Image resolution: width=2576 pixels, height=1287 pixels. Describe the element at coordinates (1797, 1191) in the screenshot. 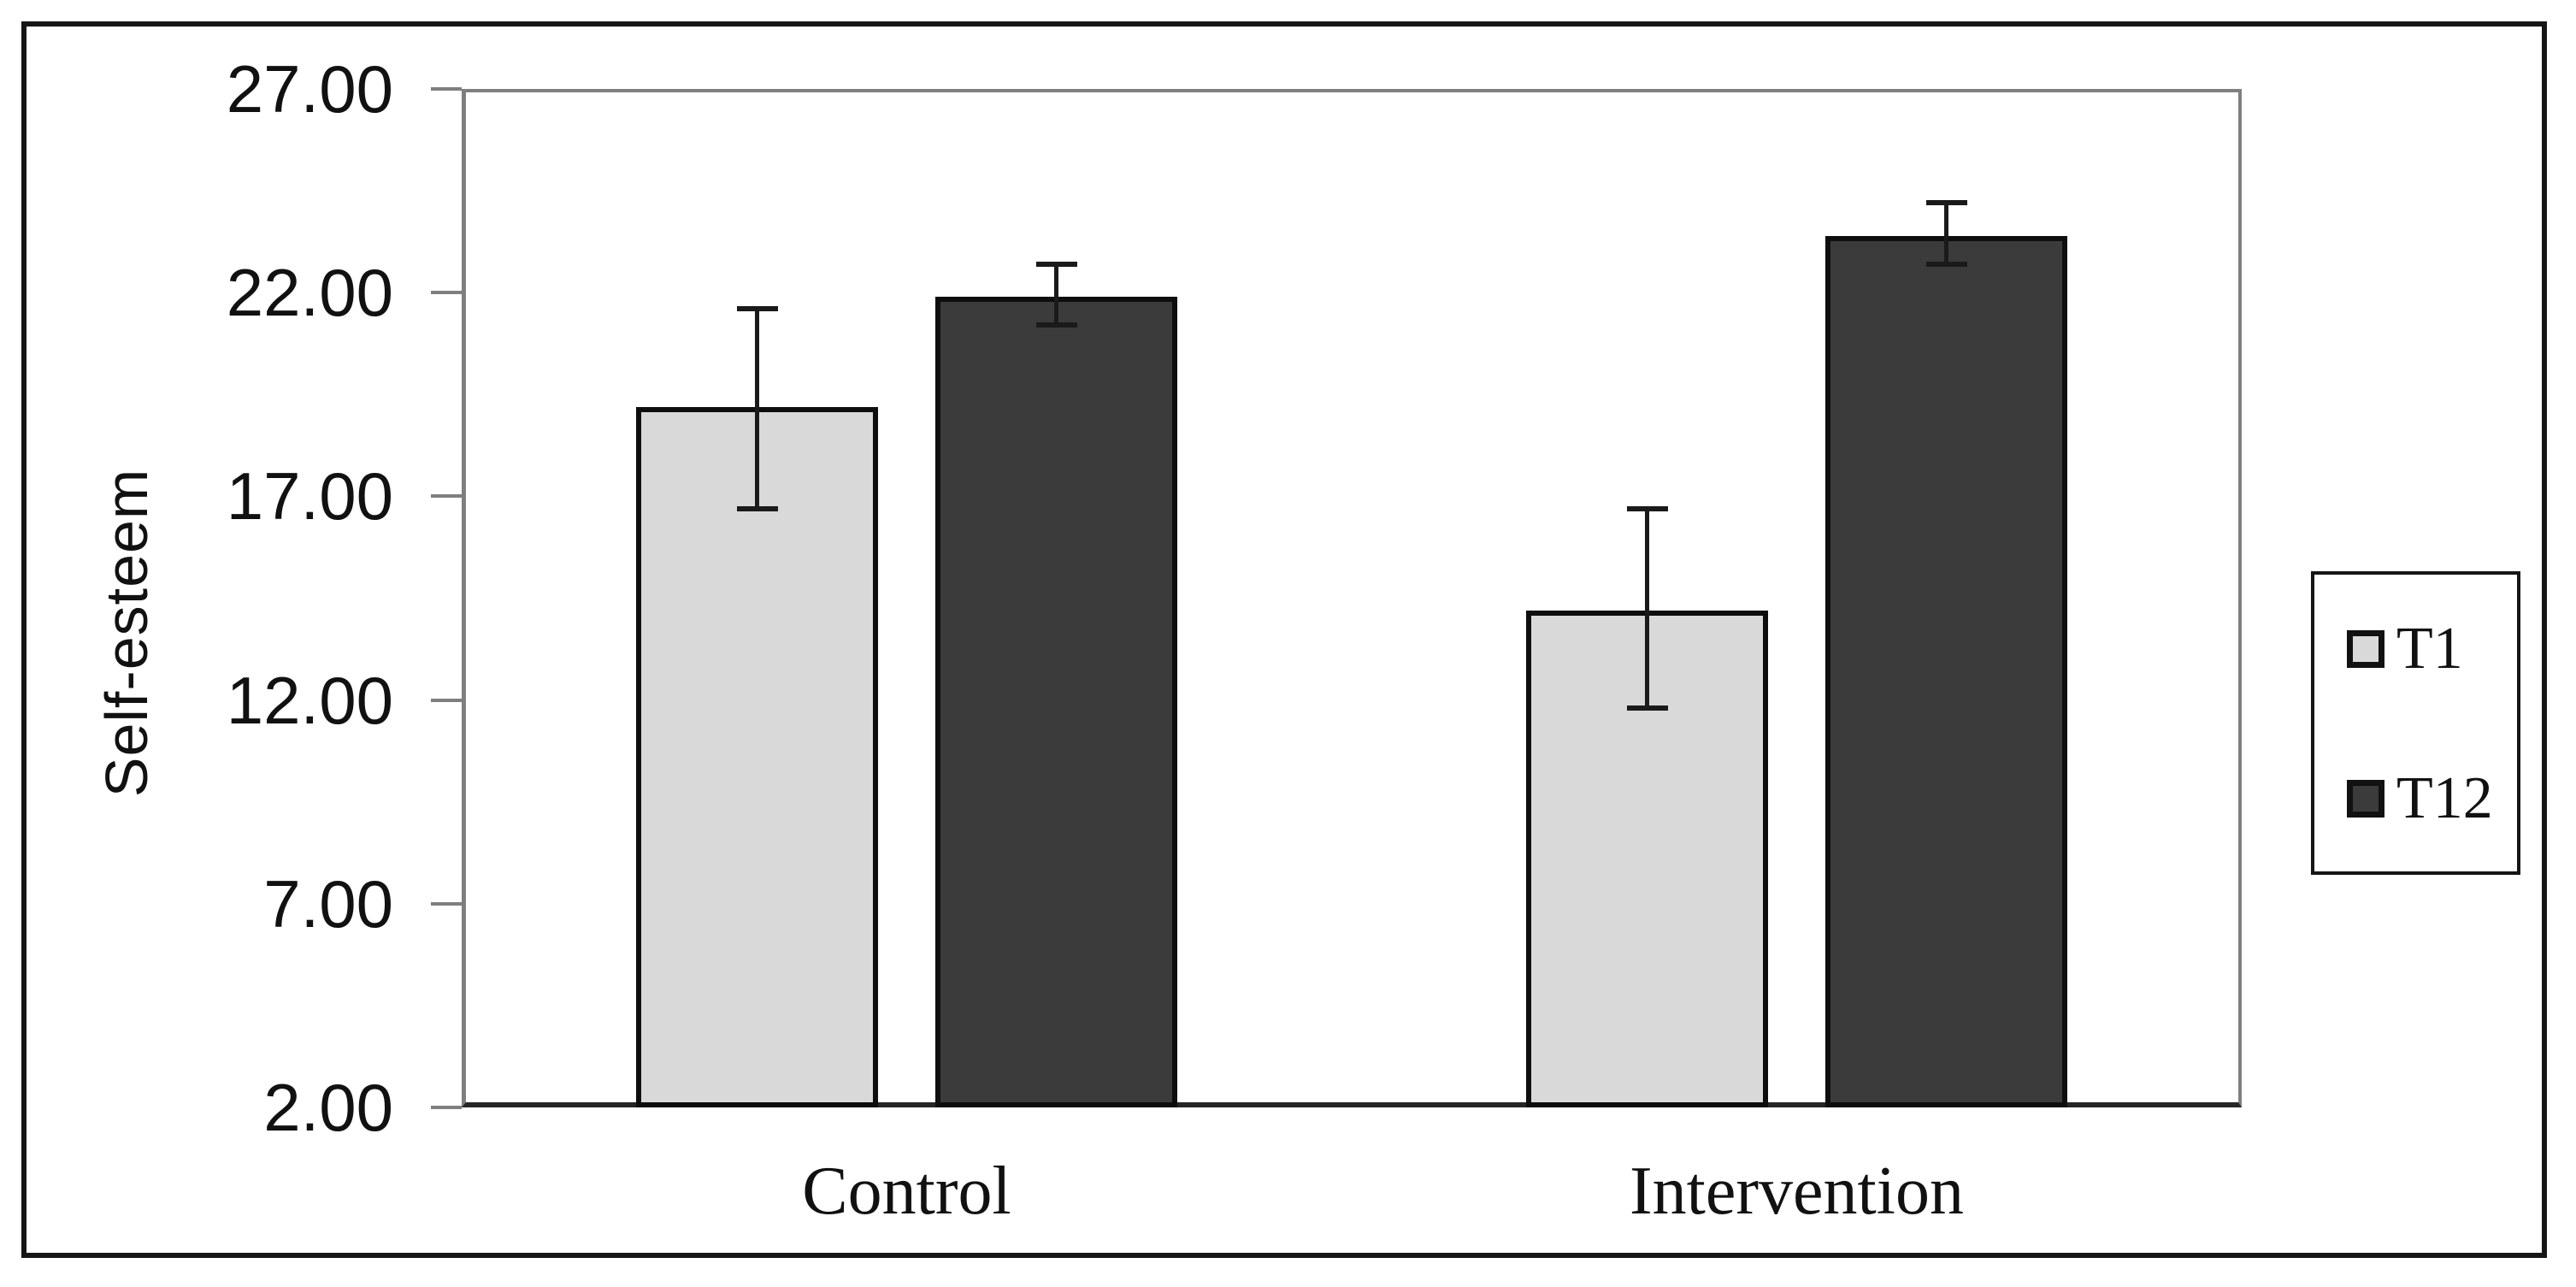

I see `x-axis-label-intervention: Intervention` at that location.